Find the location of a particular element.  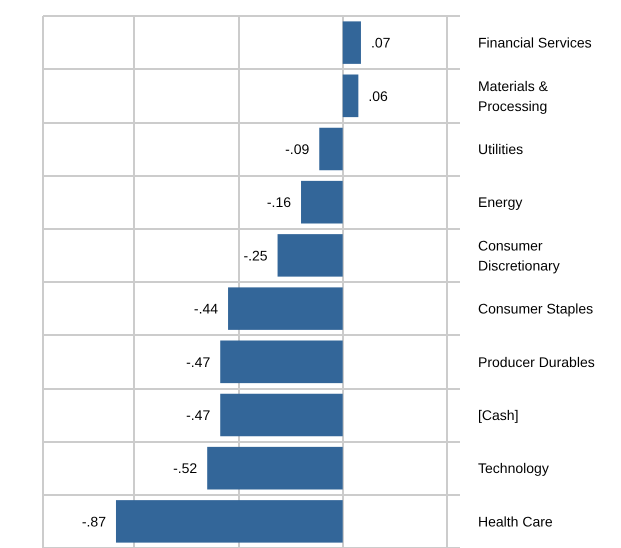

data-label: -.25 is located at coordinates (255, 255).